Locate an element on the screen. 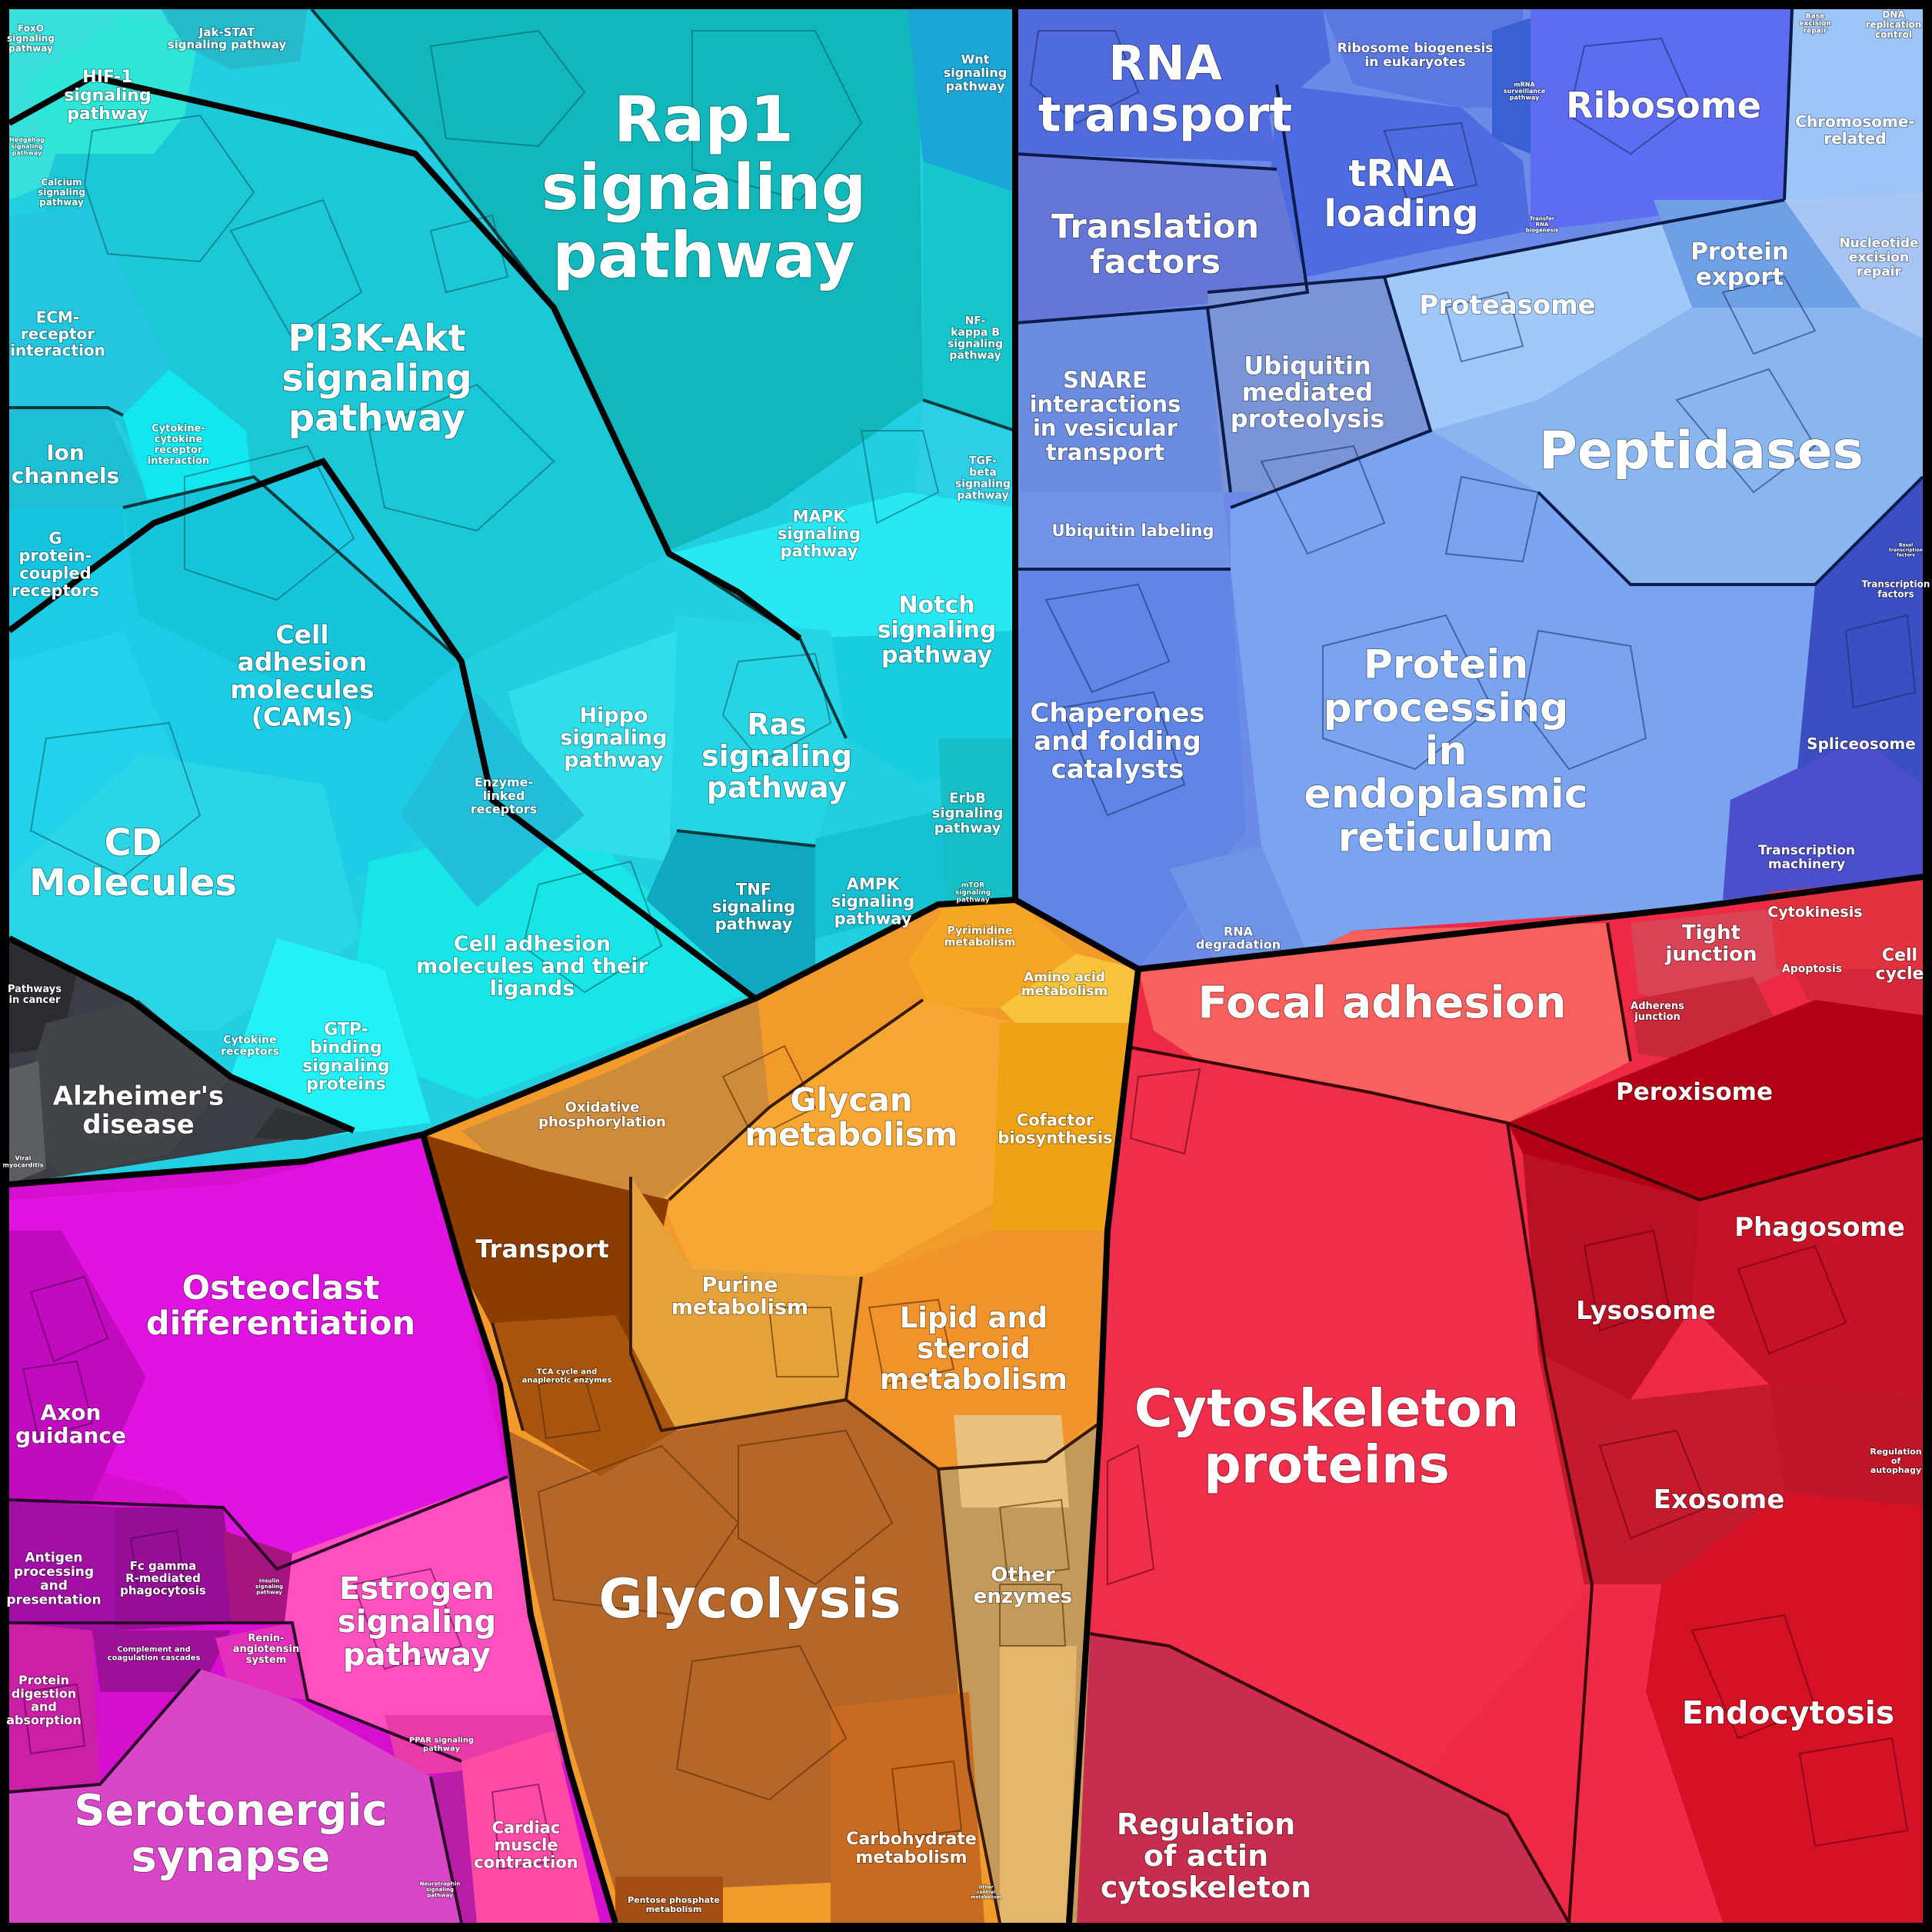  label-line: degradation is located at coordinates (1238, 944).